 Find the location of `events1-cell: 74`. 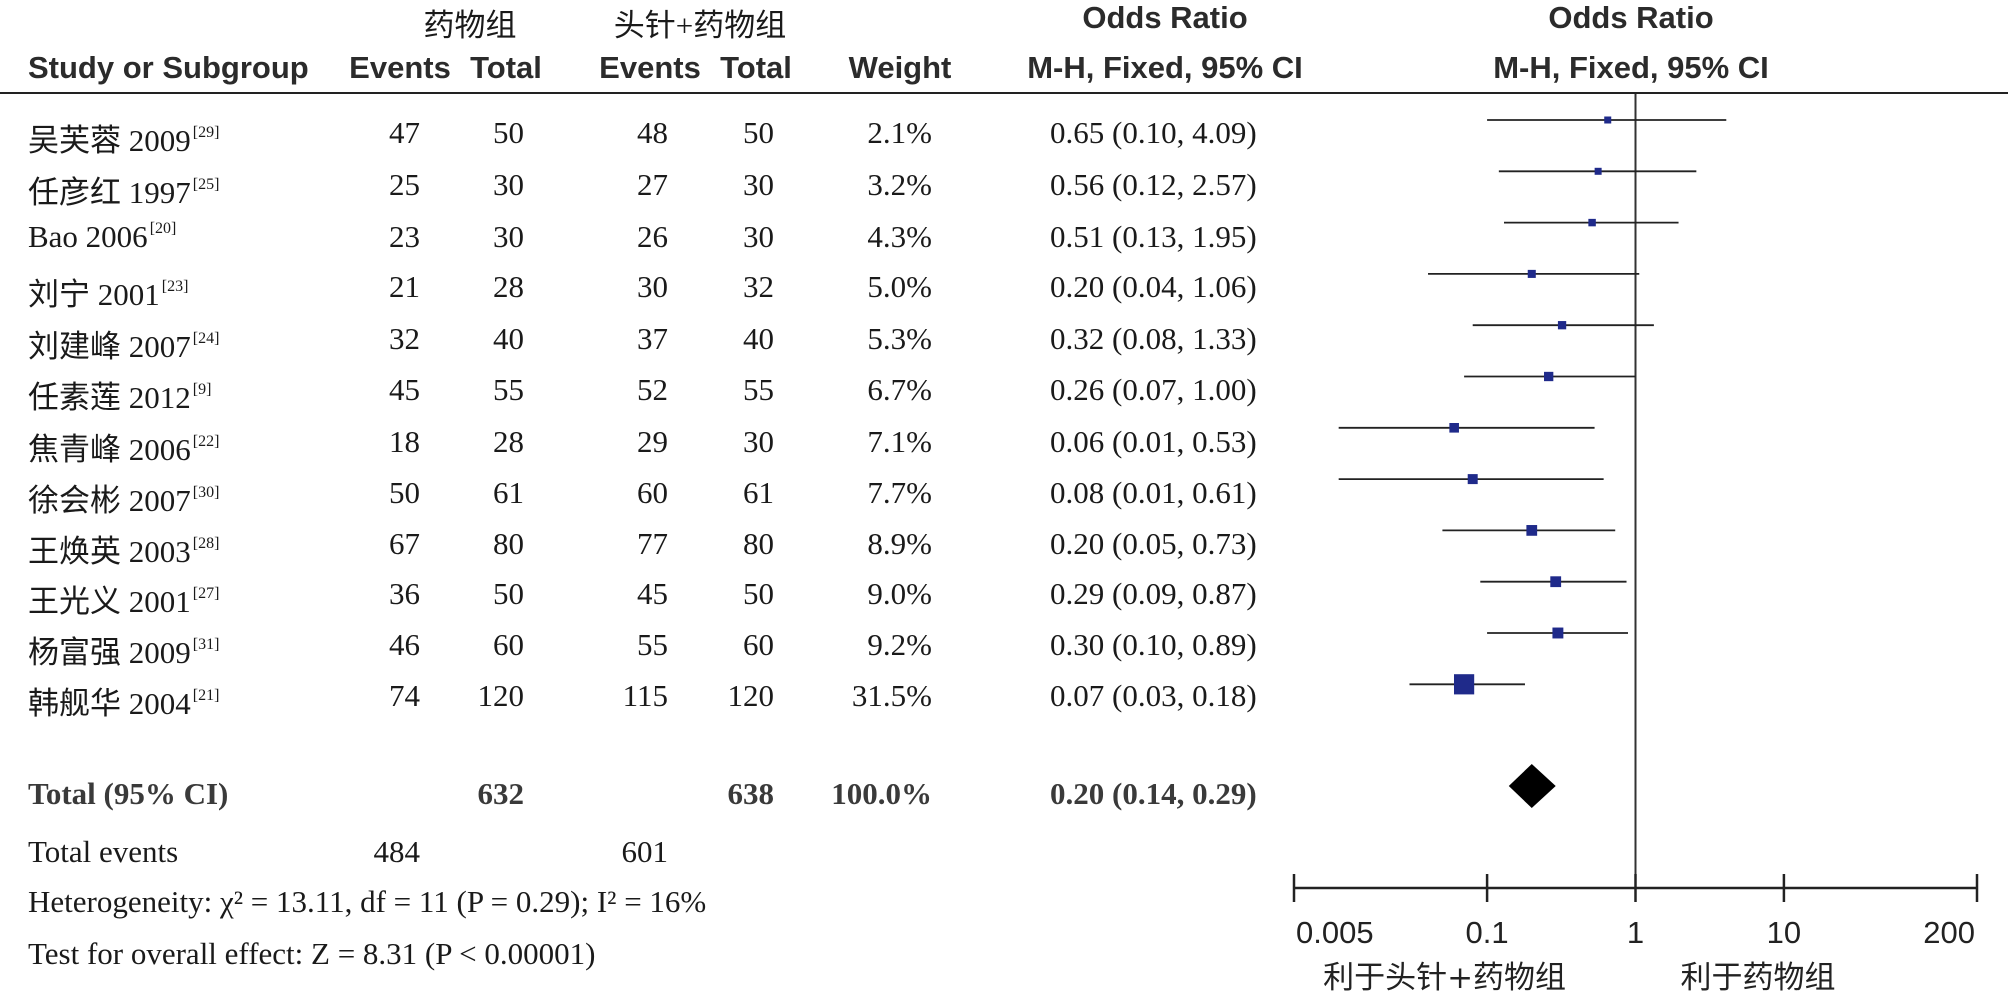

events1-cell: 74 is located at coordinates (404, 695).